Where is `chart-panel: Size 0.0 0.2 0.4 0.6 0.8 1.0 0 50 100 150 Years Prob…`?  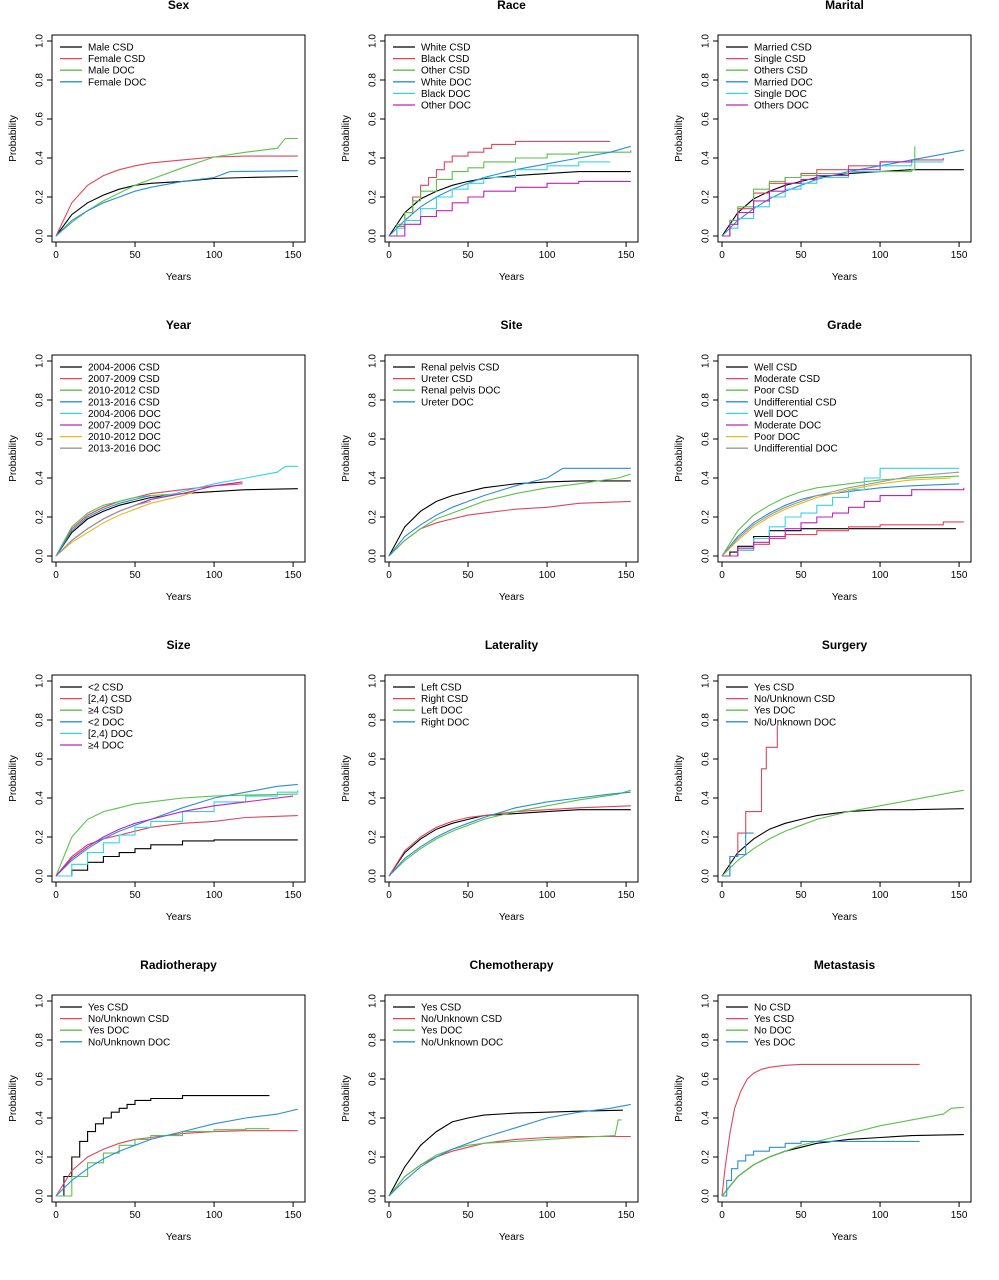 chart-panel: Size 0.0 0.2 0.4 0.6 0.8 1.0 0 50 100 150 Years Prob… is located at coordinates (166, 800).